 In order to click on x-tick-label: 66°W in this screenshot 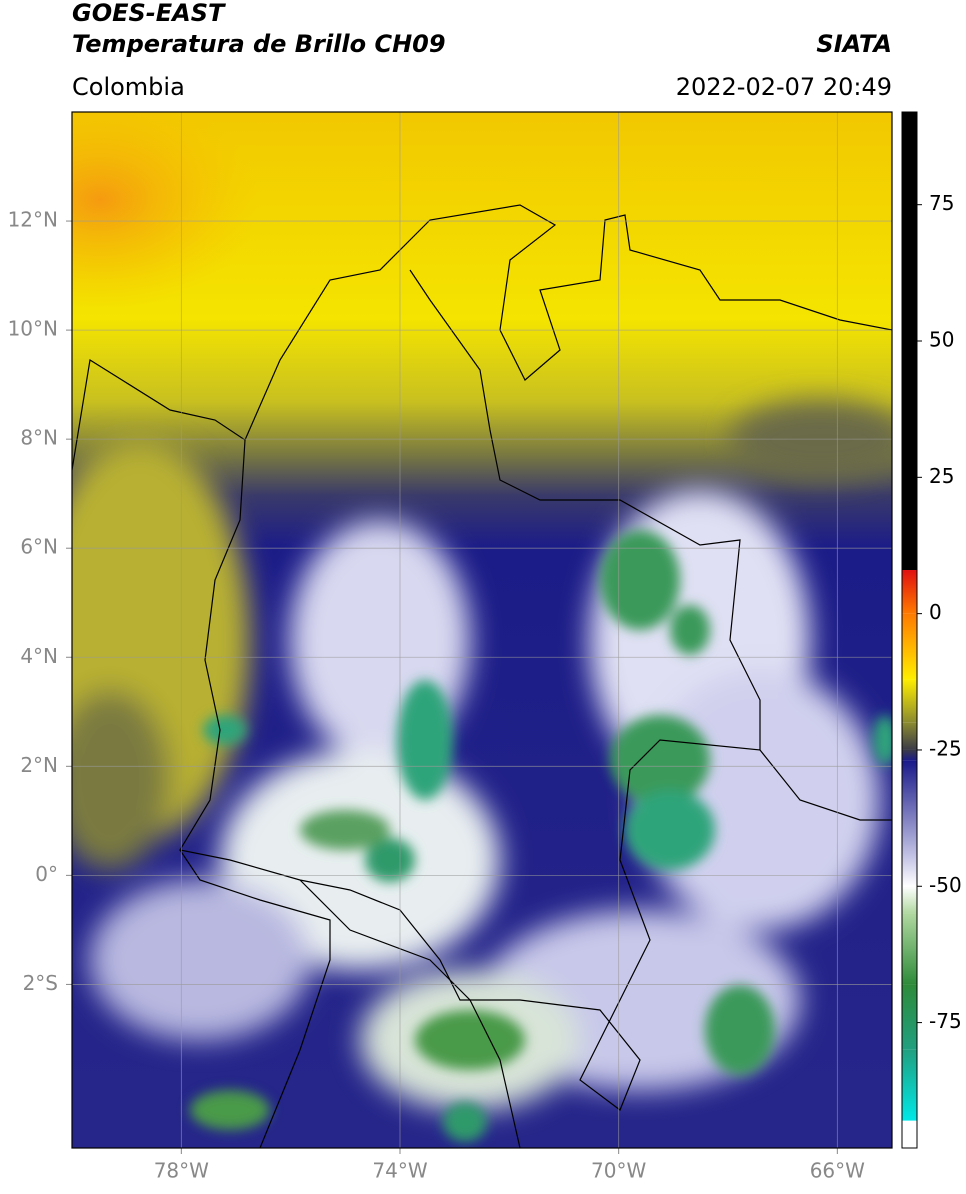, I will do `click(837, 1171)`.